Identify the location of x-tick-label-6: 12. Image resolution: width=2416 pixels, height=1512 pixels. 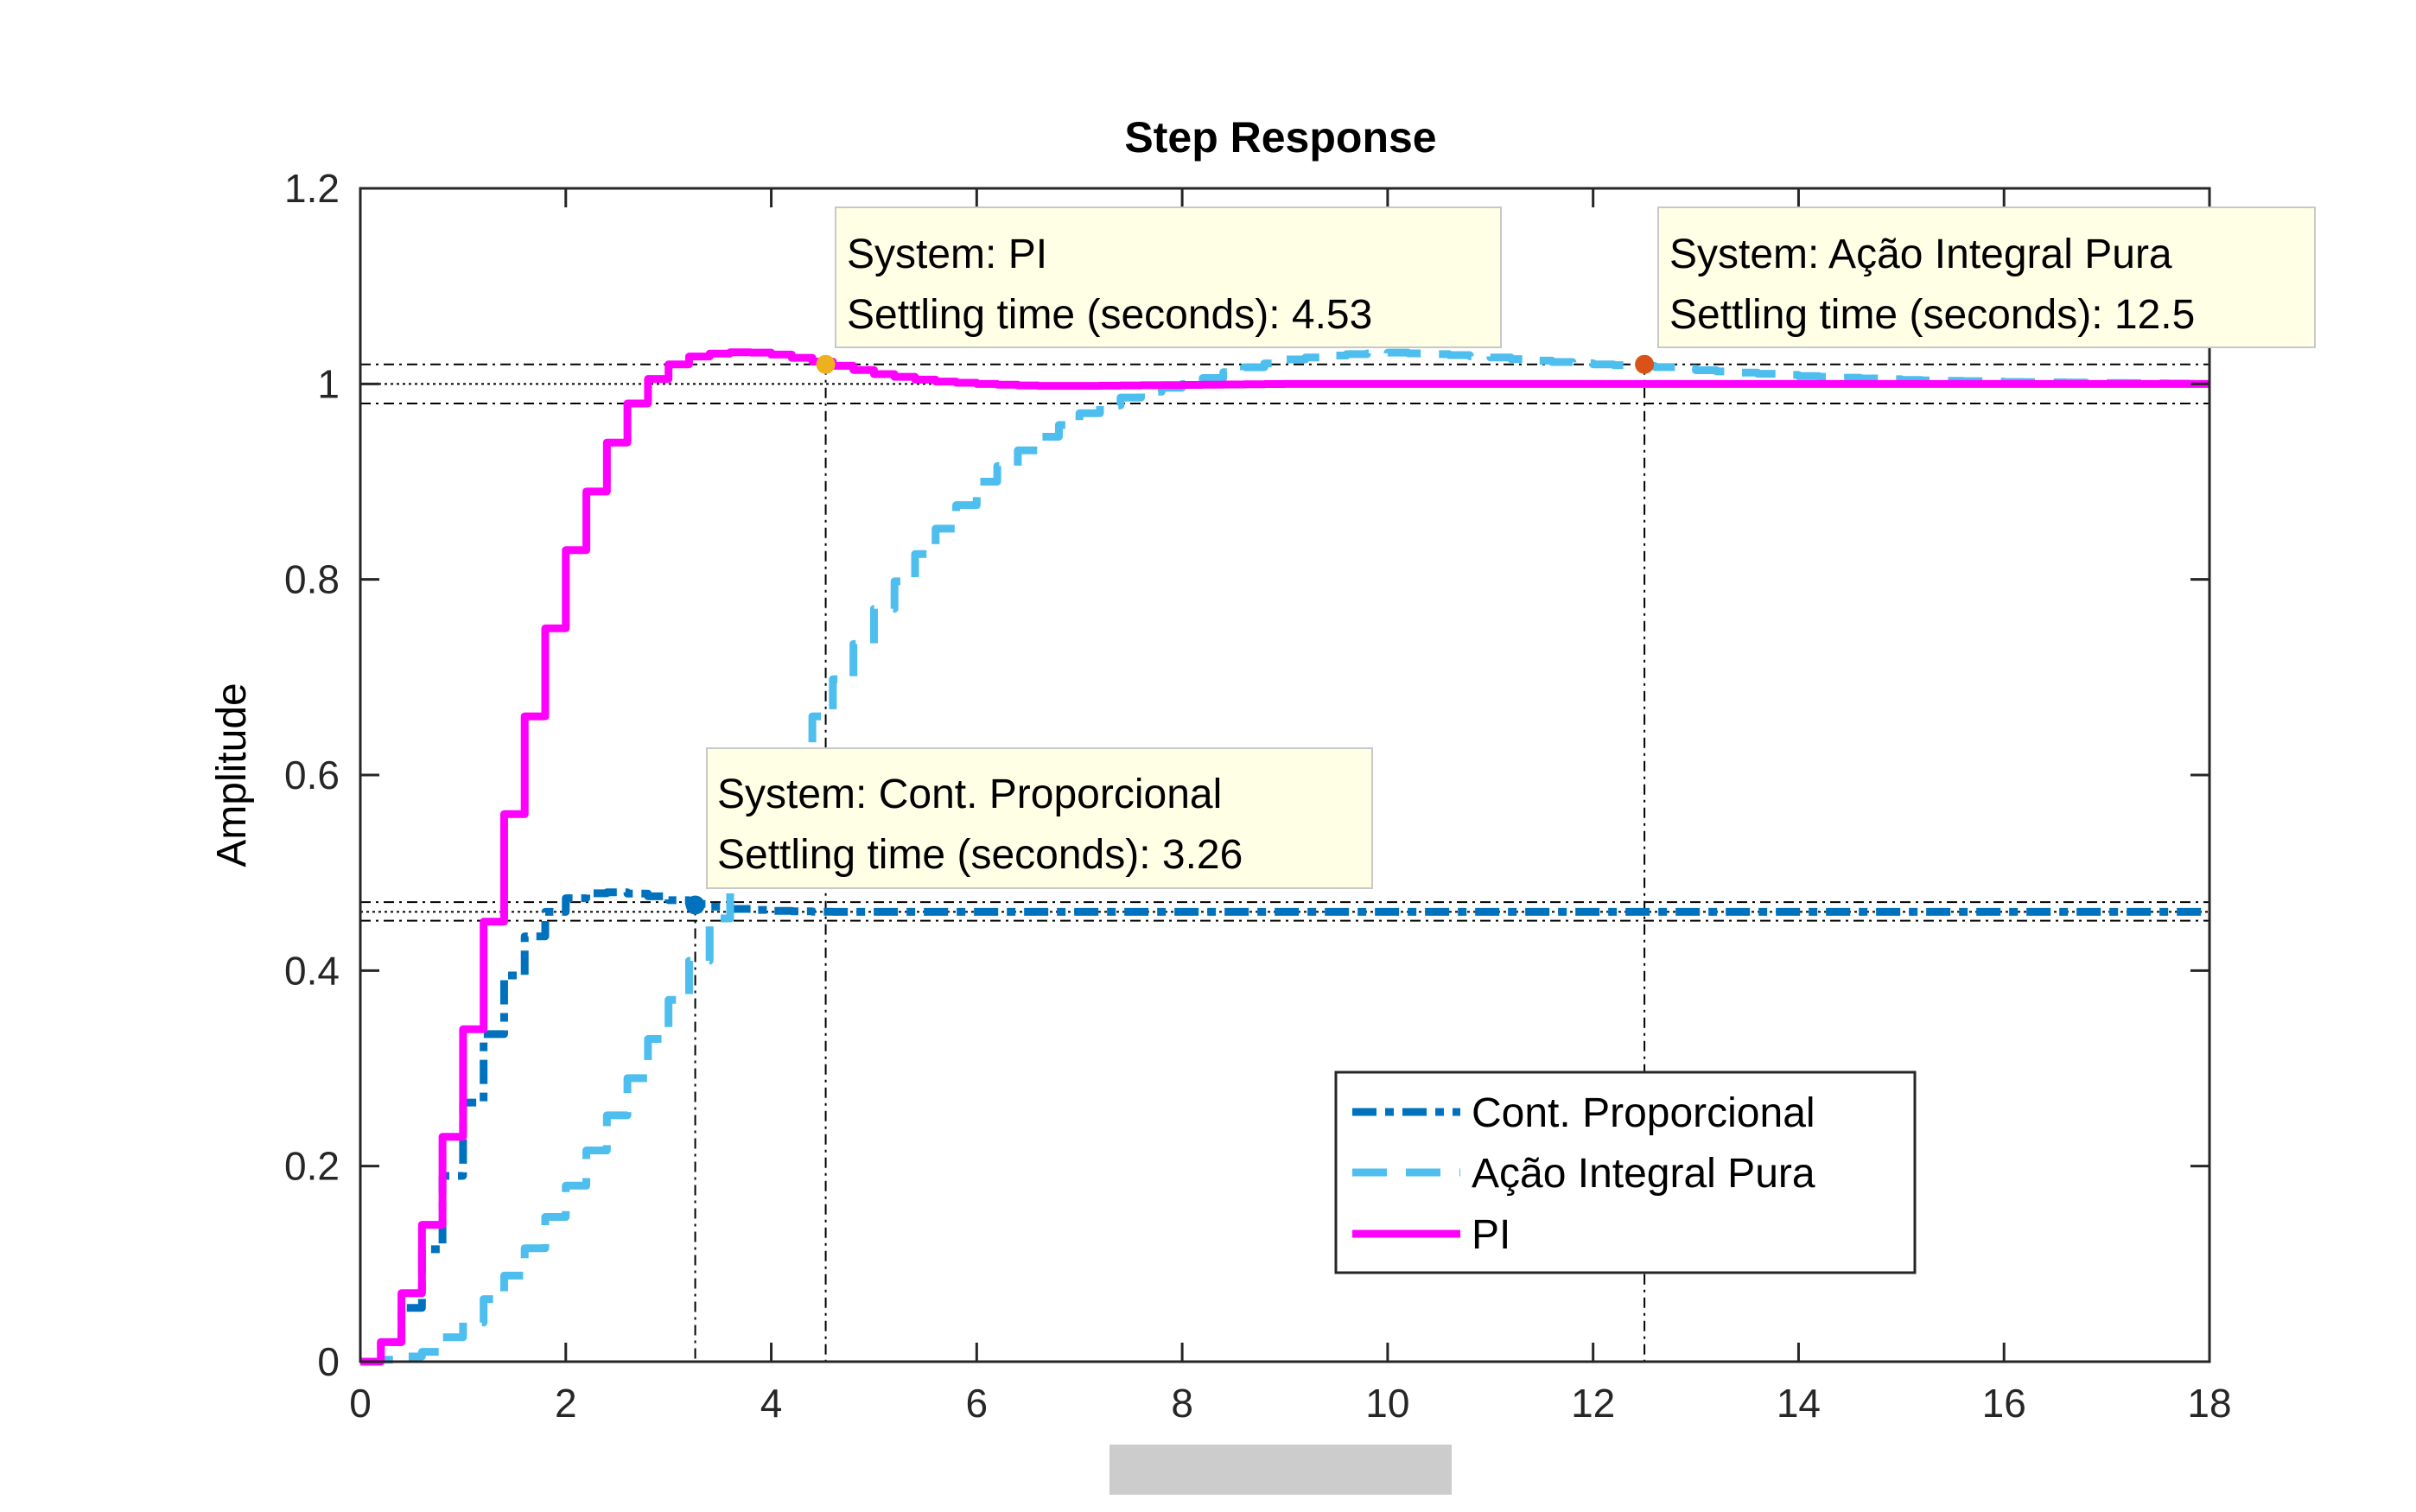
(1593, 1403).